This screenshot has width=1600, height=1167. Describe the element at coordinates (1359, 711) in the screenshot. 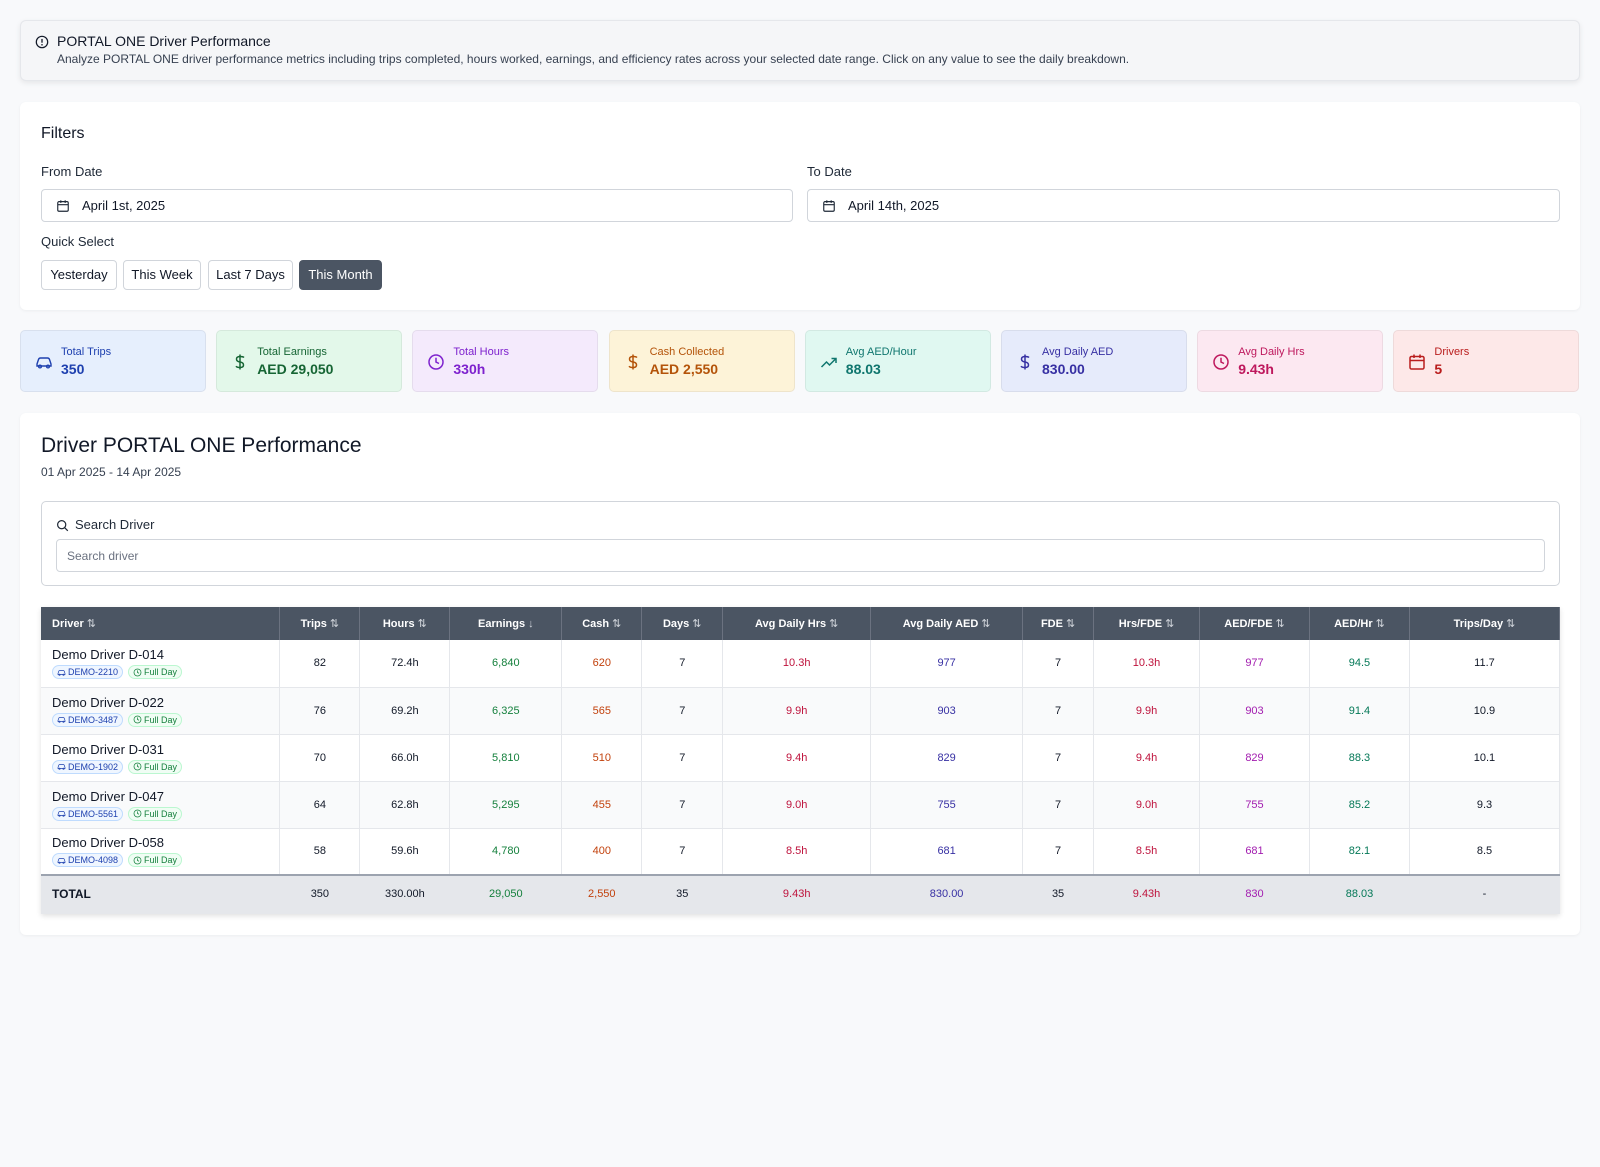

I see `cell-aed-hr: 91.4` at that location.